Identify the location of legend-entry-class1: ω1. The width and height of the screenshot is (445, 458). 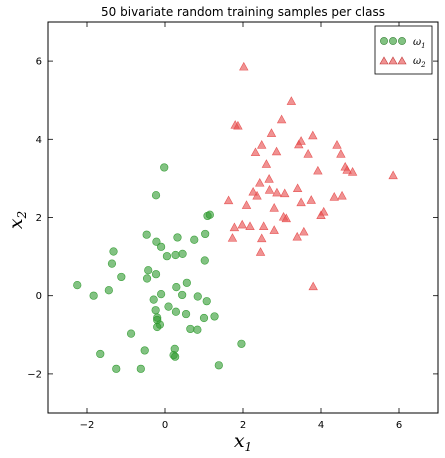
(403, 43).